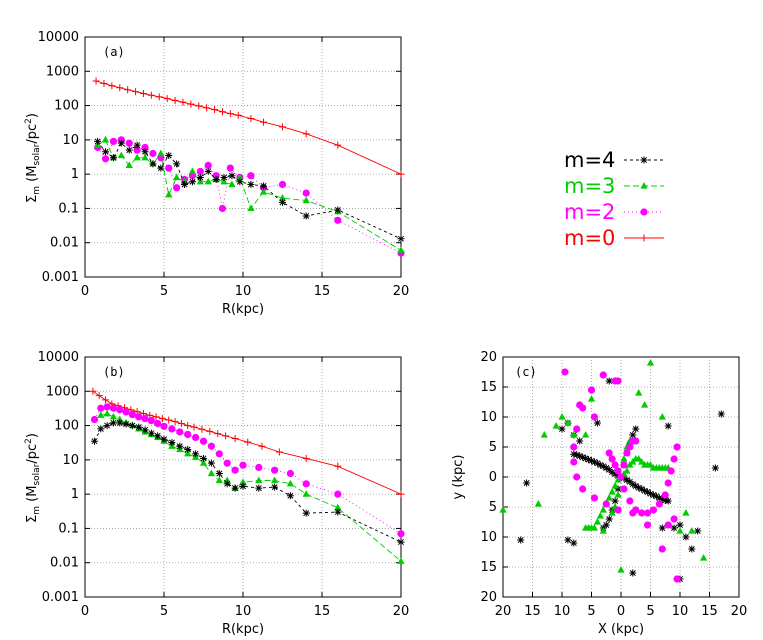 Image resolution: width=763 pixels, height=640 pixels. I want to click on panel-c-xtick-label: 15, so click(709, 611).